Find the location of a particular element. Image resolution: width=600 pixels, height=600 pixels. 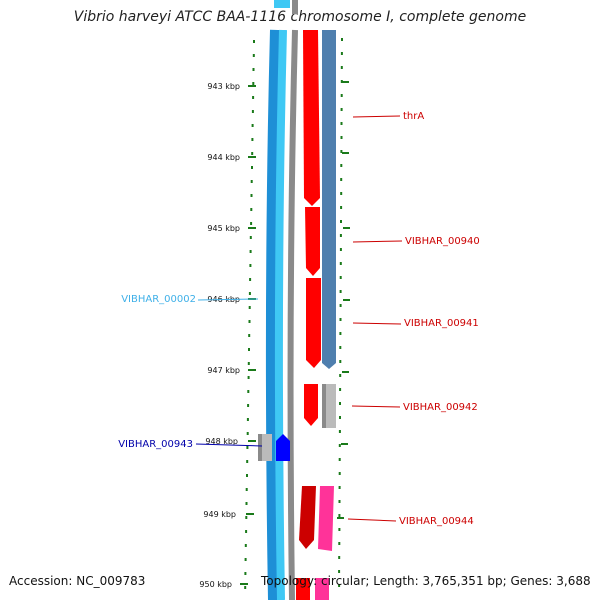

feature-label-vibhar-00940: VIBHAR_00940 is located at coordinates (442, 241).